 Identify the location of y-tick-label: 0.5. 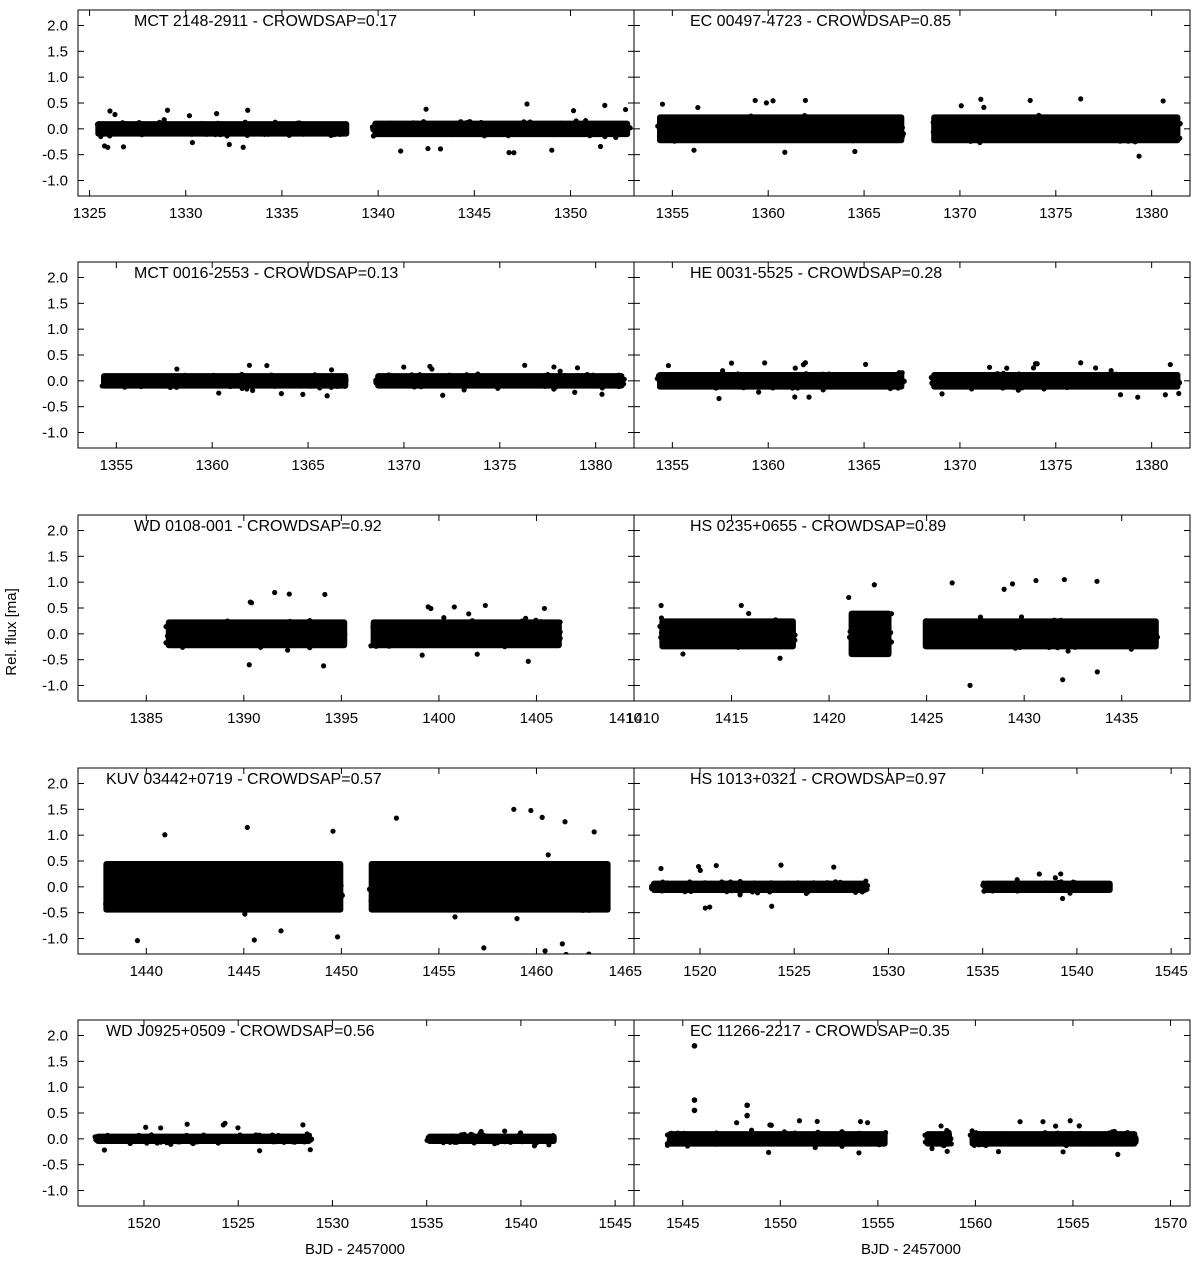
(57, 608).